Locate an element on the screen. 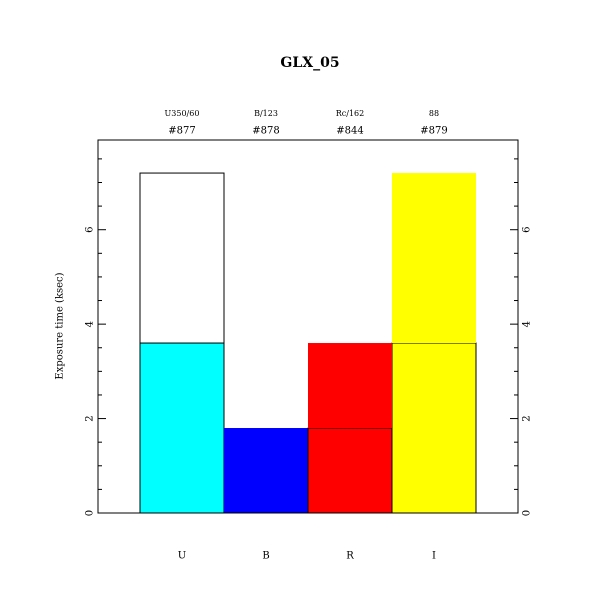 The height and width of the screenshot is (611, 611). y-tick-label-right: 6 is located at coordinates (527, 230).